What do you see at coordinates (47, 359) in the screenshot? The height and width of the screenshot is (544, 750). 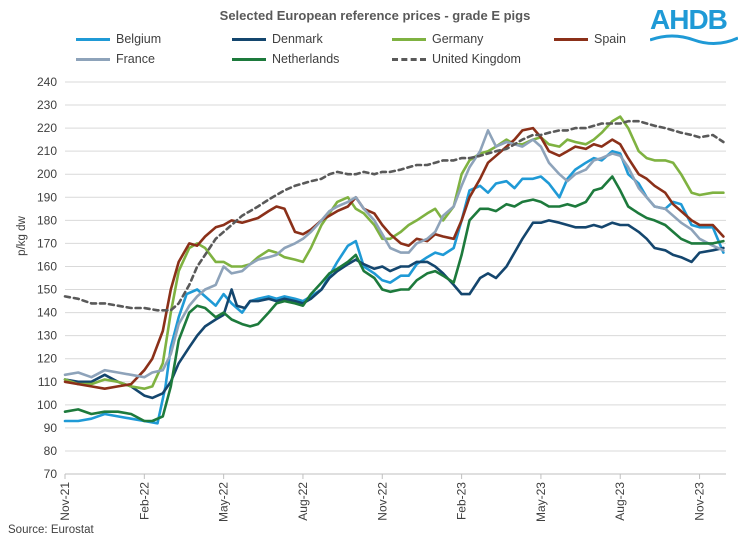 I see `y-tick-label: 120` at bounding box center [47, 359].